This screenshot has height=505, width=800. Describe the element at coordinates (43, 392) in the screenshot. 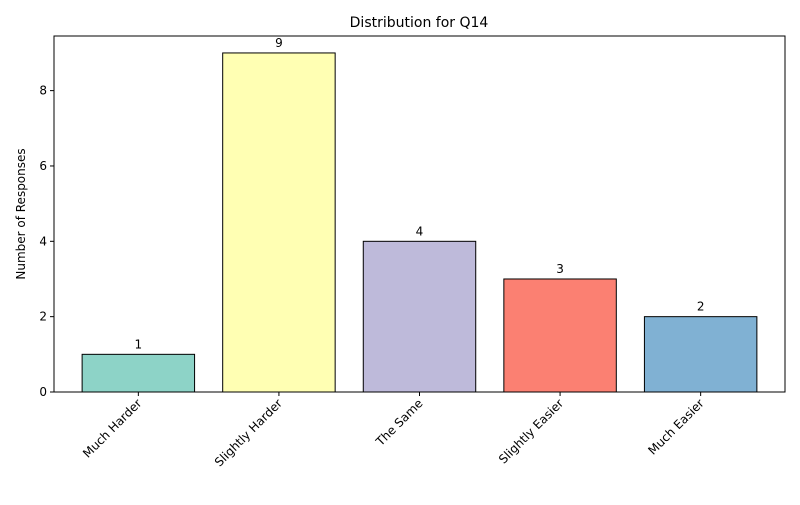

I see `y-tick-label: 0` at that location.